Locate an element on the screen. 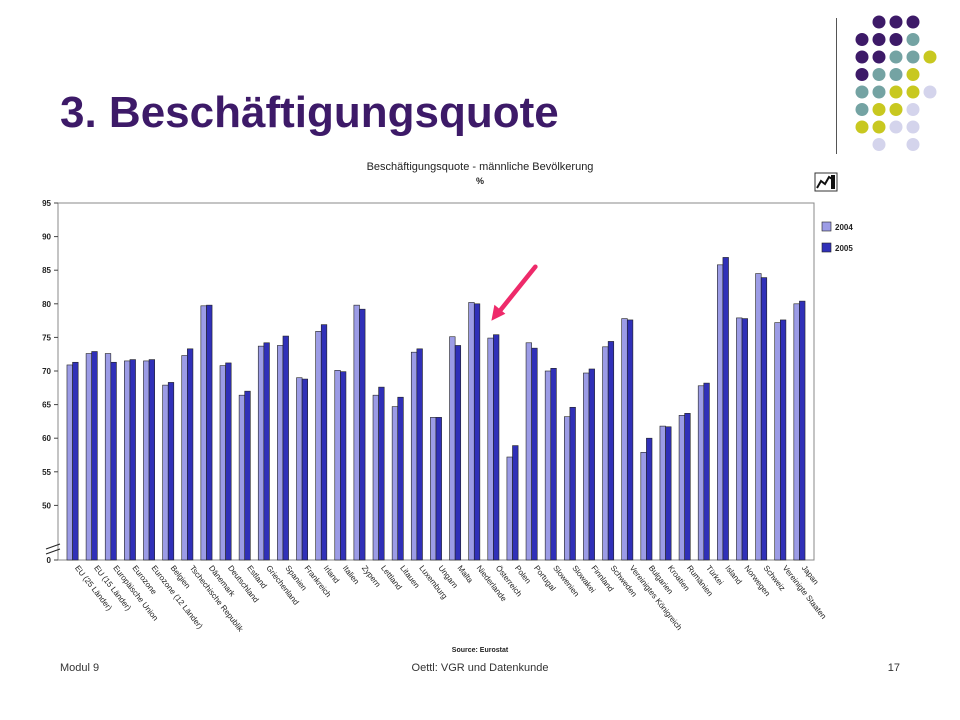  title-divider-line is located at coordinates (836, 86).